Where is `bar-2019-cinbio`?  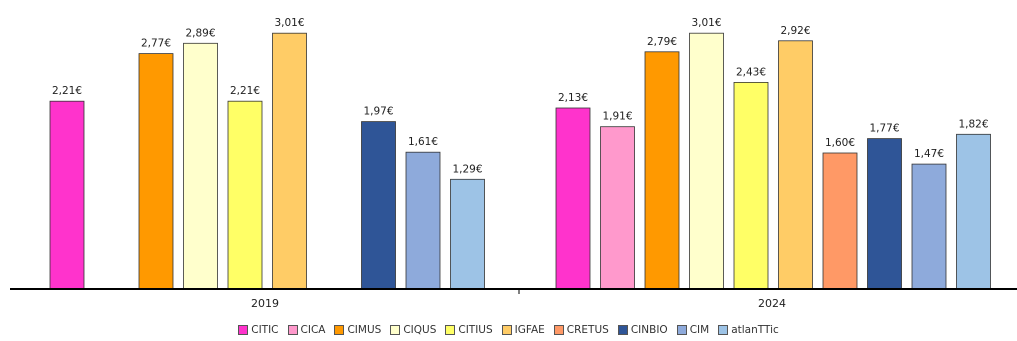
bar-2019-cinbio is located at coordinates (378, 205).